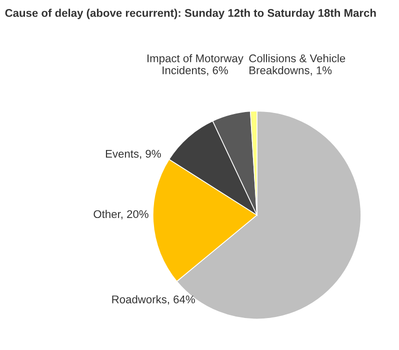  Describe the element at coordinates (190, 14) in the screenshot. I see `chart-title: Cause of delay (above recurrent): Sunday 12th to Saturday 18th March` at that location.